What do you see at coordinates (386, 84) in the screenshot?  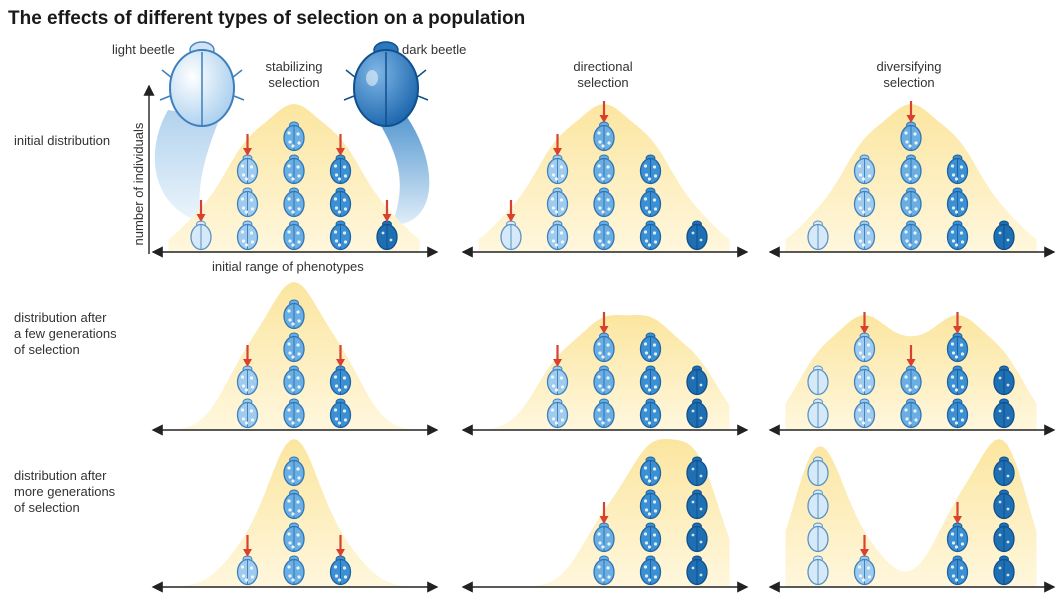 I see `dark-beetle-large-icon` at bounding box center [386, 84].